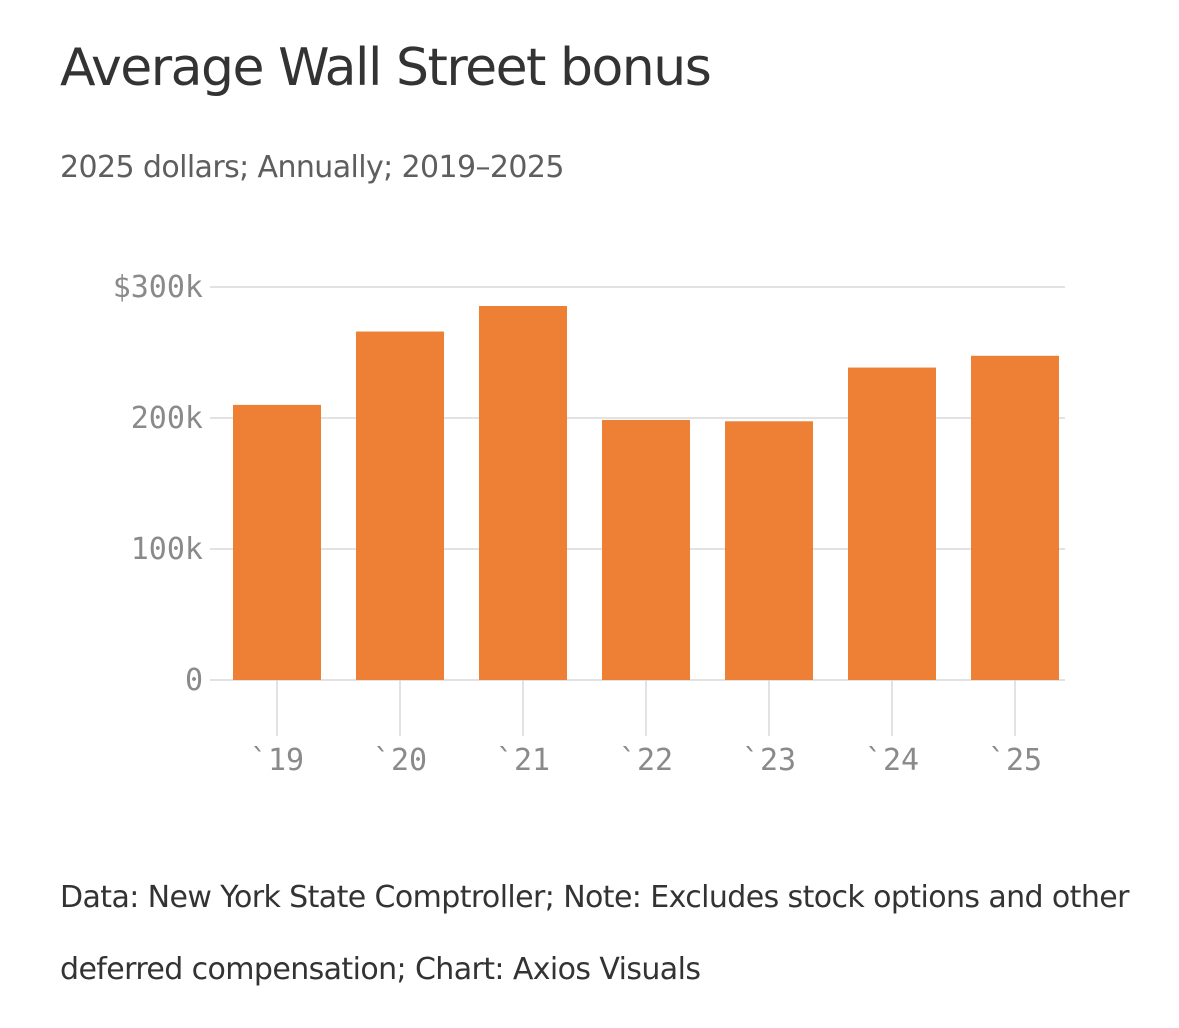 The width and height of the screenshot is (1179, 1028). What do you see at coordinates (1015, 760) in the screenshot?
I see `x-tick-label: `25` at bounding box center [1015, 760].